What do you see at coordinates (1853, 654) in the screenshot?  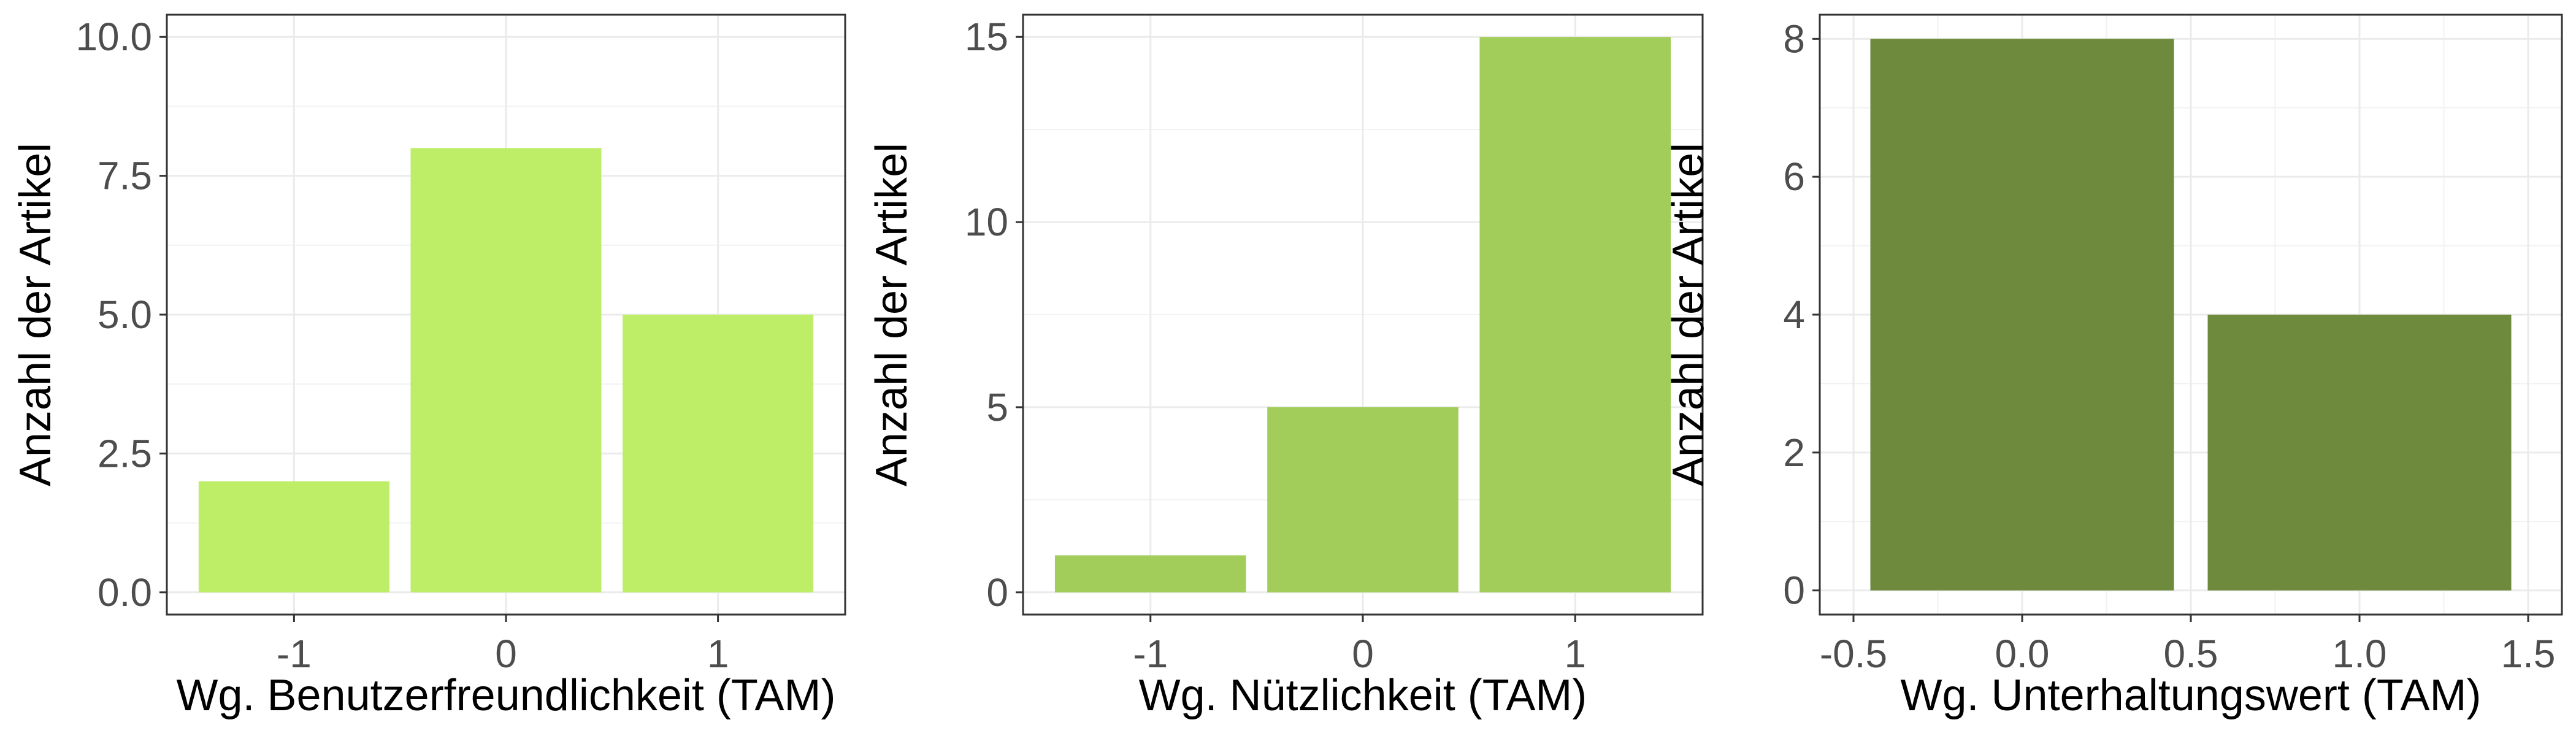 I see `x-tick-label: -0.5` at bounding box center [1853, 654].